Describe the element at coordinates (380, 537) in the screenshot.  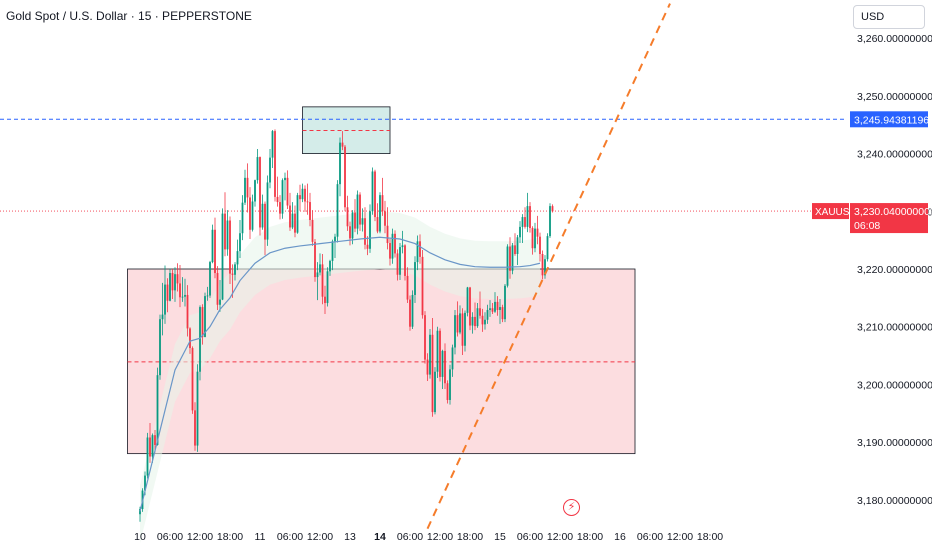
I see `x-tick-label: 14` at that location.